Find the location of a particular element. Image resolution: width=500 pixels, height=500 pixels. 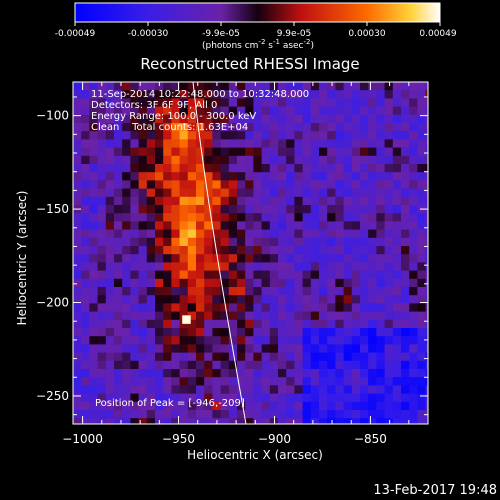

colorbar-tick-label: -0.00030 is located at coordinates (148, 34).